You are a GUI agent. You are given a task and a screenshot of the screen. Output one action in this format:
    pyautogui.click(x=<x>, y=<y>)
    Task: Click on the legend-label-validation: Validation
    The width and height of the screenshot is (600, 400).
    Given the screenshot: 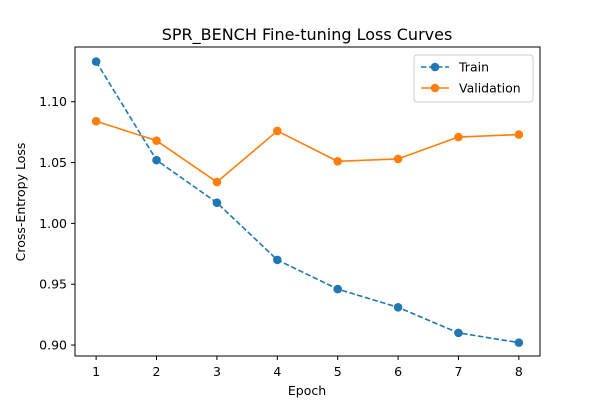 What is the action you would take?
    pyautogui.click(x=490, y=88)
    